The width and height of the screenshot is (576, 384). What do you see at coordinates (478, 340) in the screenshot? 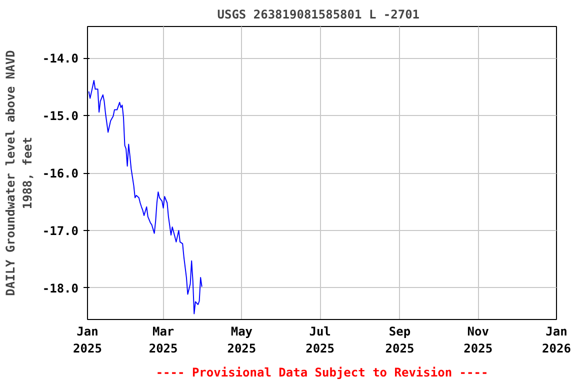
I see `x-tick-label: Nov 2025` at bounding box center [478, 340].